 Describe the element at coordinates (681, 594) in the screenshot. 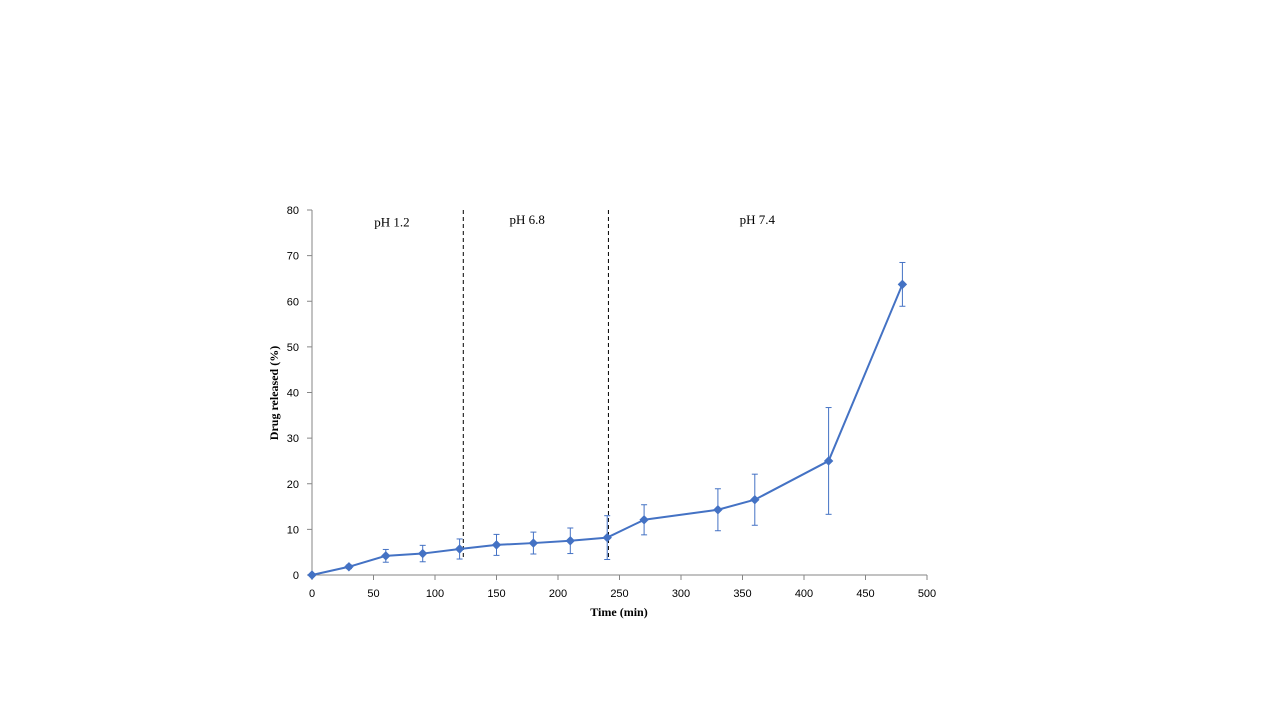

I see `x-tick-label: 300` at that location.